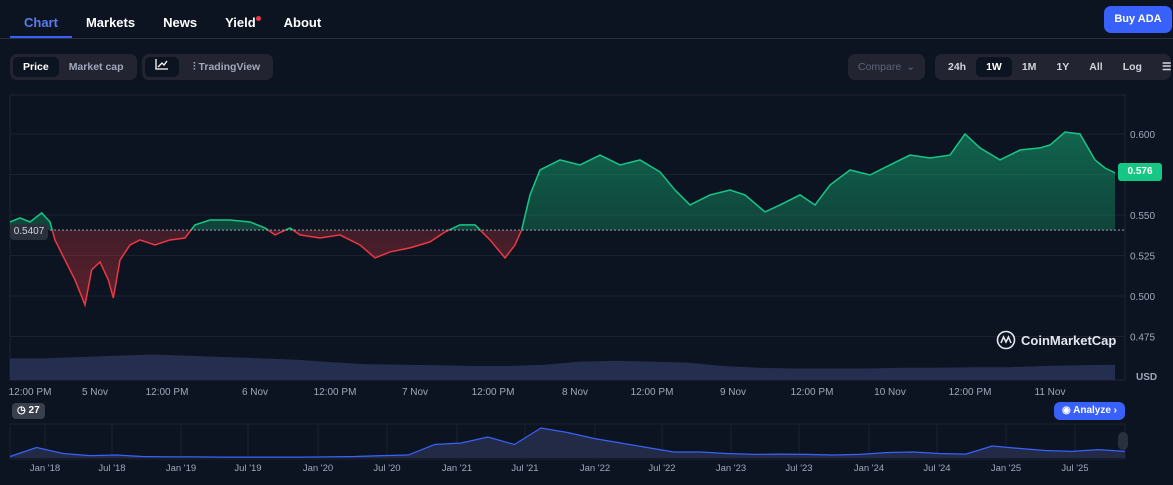 This screenshot has width=1173, height=485. I want to click on tab-yield: Yield, so click(240, 19).